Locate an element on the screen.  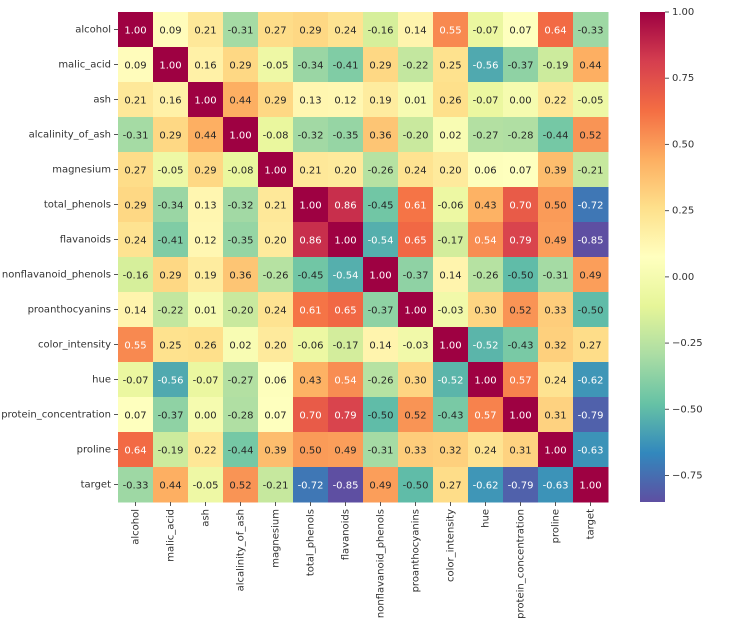
cell-label: 0.52 is located at coordinates (590, 136).